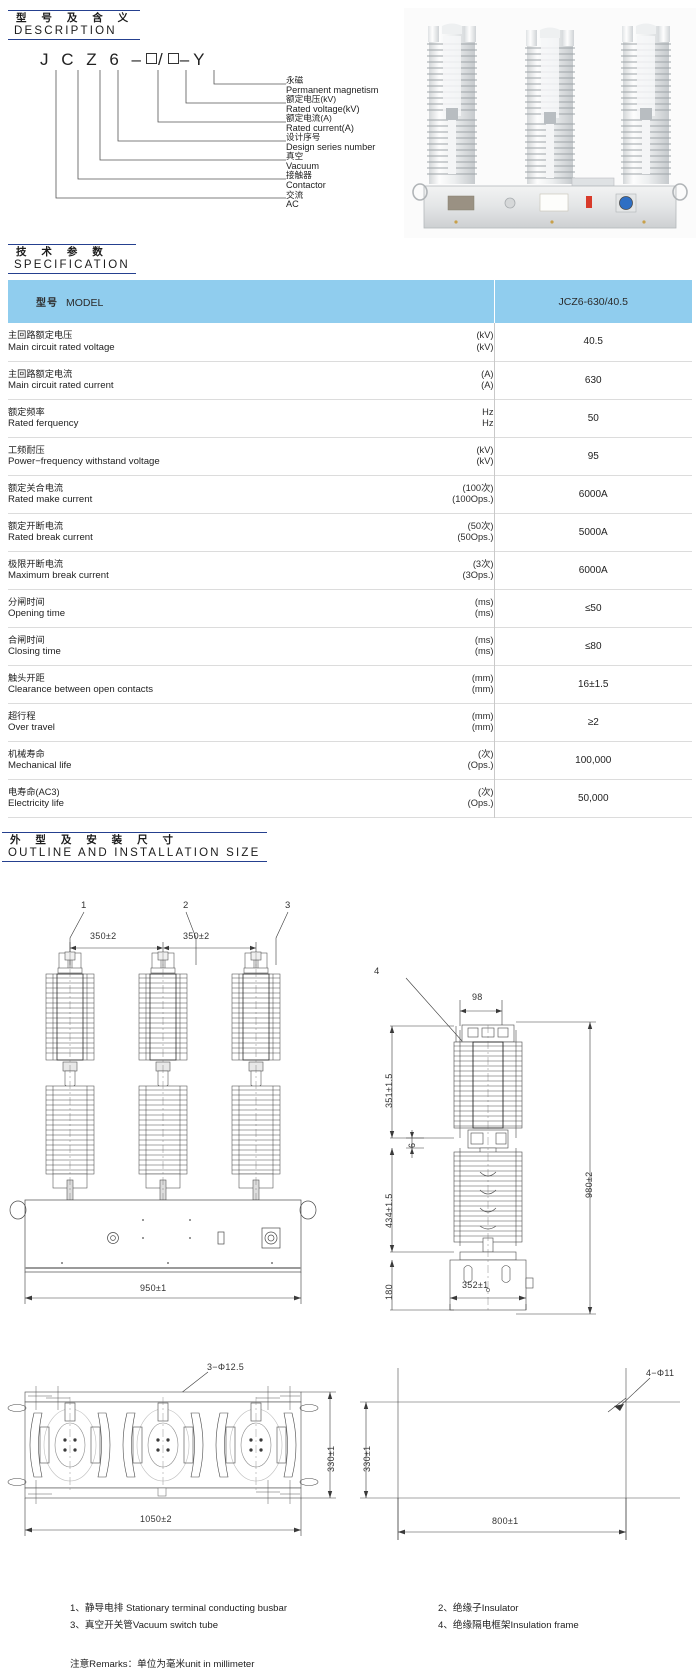 The image size is (700, 1676). I want to click on row-parameter-name: 合闸时间 Closing time, so click(198, 646).